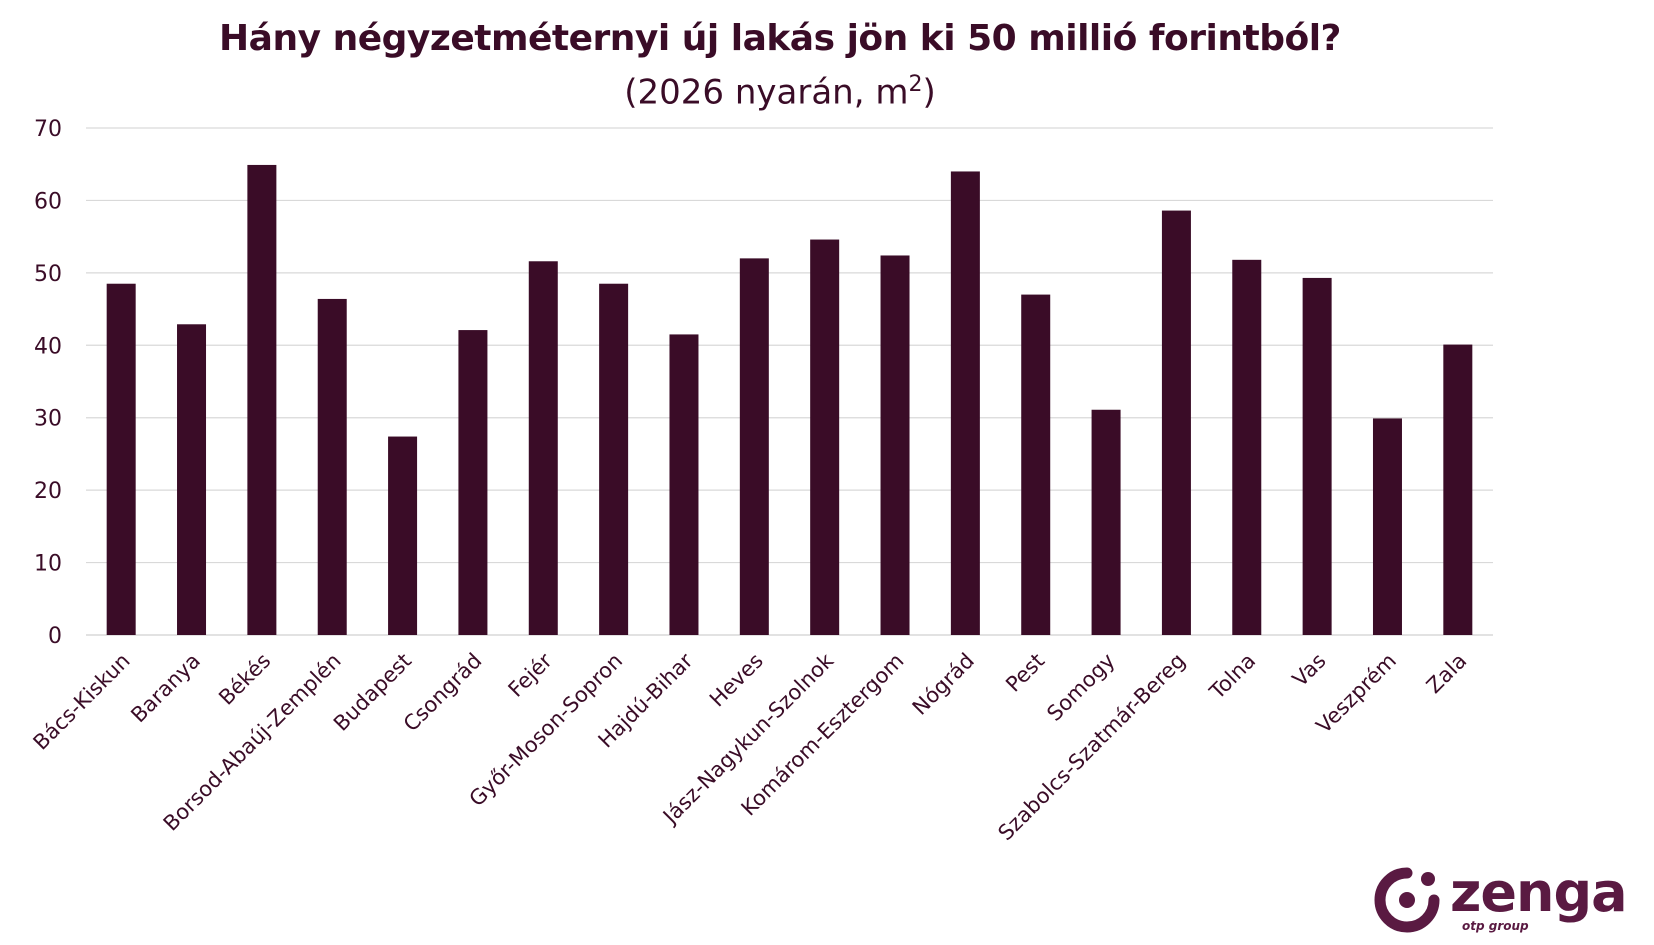 This screenshot has width=1654, height=945. What do you see at coordinates (55, 636) in the screenshot?
I see `y-tick-label: 0` at bounding box center [55, 636].